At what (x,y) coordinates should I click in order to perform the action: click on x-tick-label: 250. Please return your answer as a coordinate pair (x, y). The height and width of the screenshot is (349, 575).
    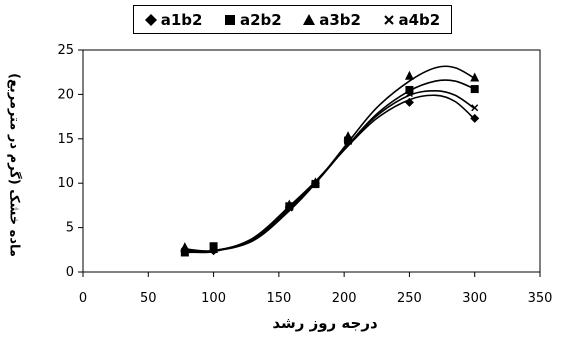
    Looking at the image, I should click on (409, 298).